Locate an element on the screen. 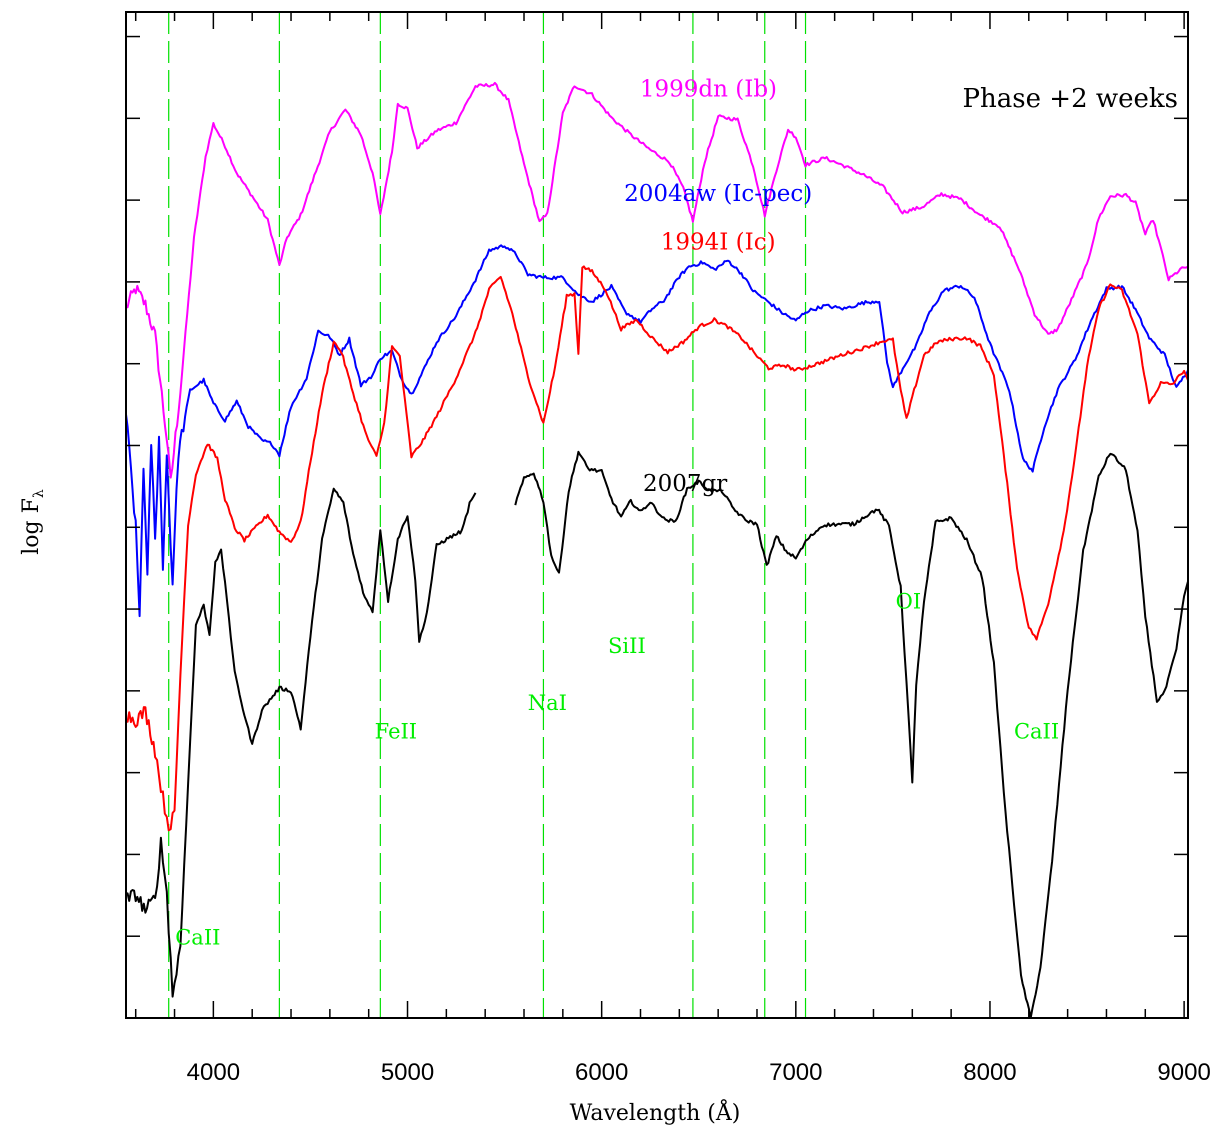 The height and width of the screenshot is (1128, 1222). x-tick-label: 9000 is located at coordinates (1183, 1072).